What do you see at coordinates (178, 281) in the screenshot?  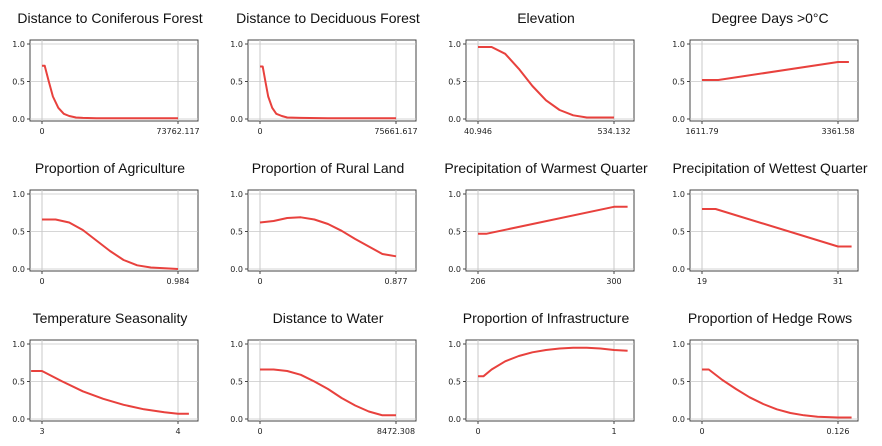 I see `x-tick-label: 0.984` at bounding box center [178, 281].